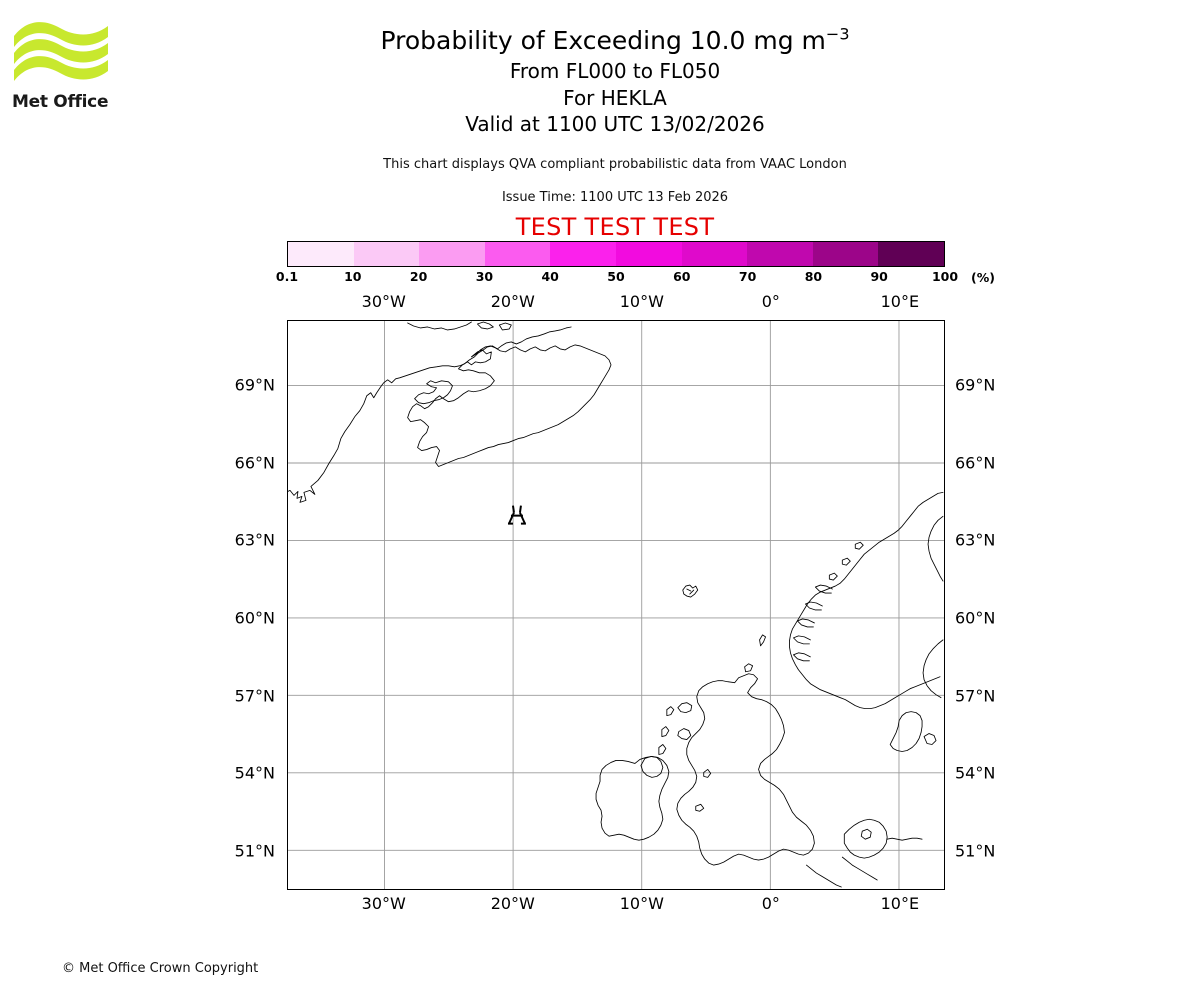  What do you see at coordinates (665, 731) in the screenshot?
I see `coastline-hebrides-b` at bounding box center [665, 731].